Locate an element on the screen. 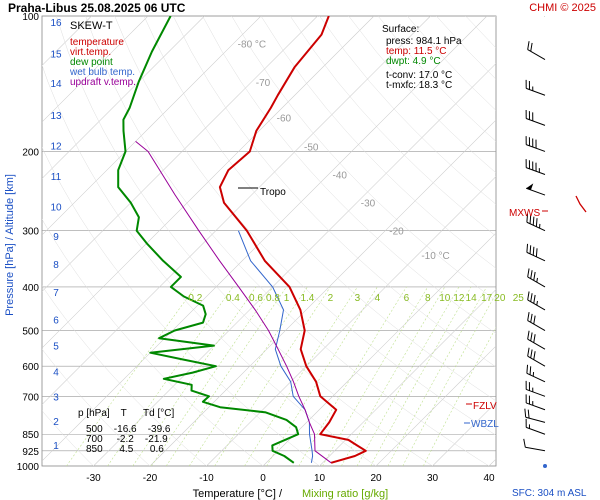 This screenshot has width=600, height=500. mixing-ratio-label: 0.2 is located at coordinates (195, 298).